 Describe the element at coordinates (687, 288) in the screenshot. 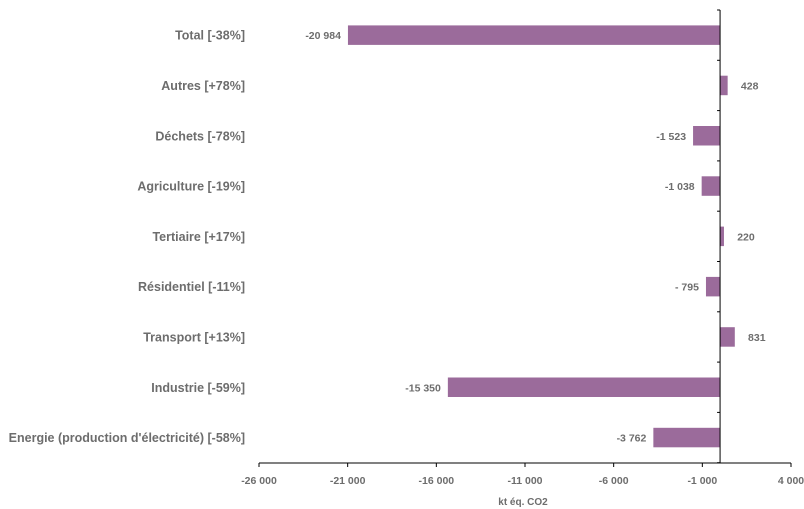

I see `data-label: - 795` at that location.